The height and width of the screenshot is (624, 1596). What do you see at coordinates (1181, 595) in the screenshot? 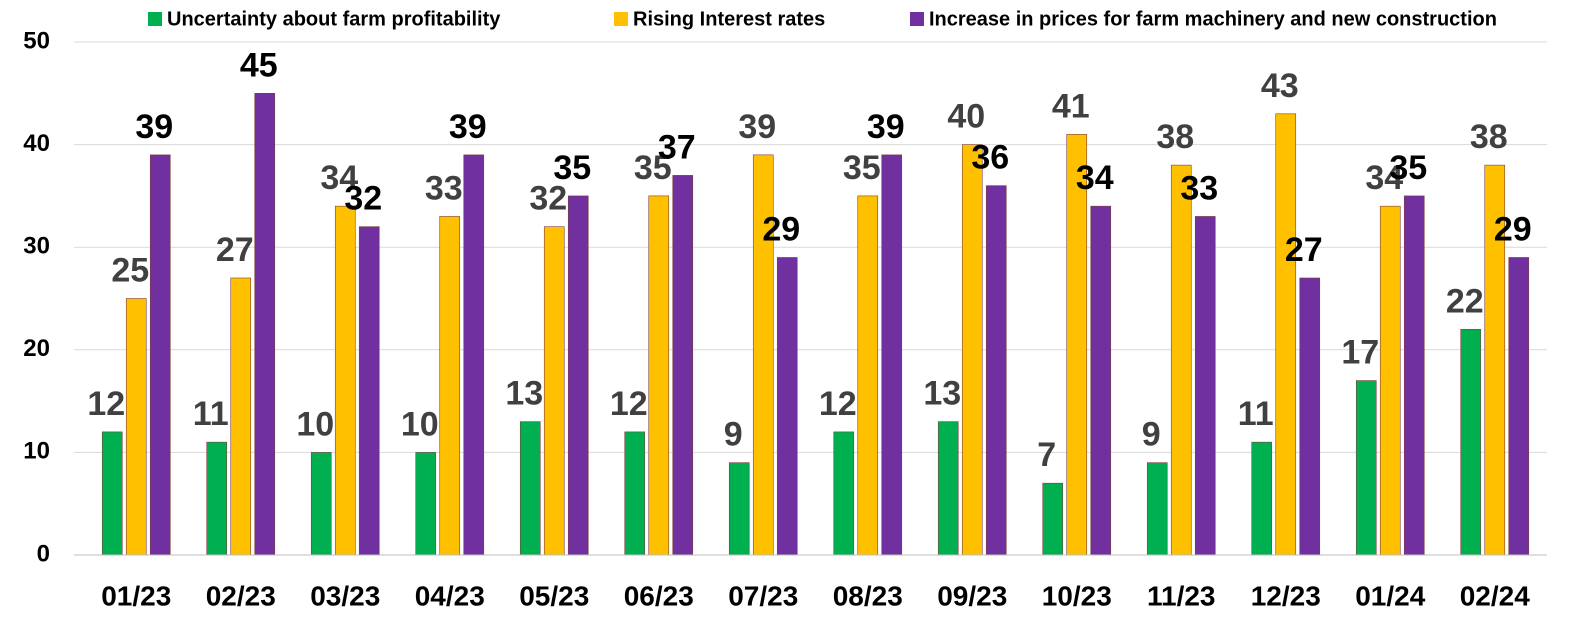
I see `x-tick-label: 11/23` at bounding box center [1181, 595].